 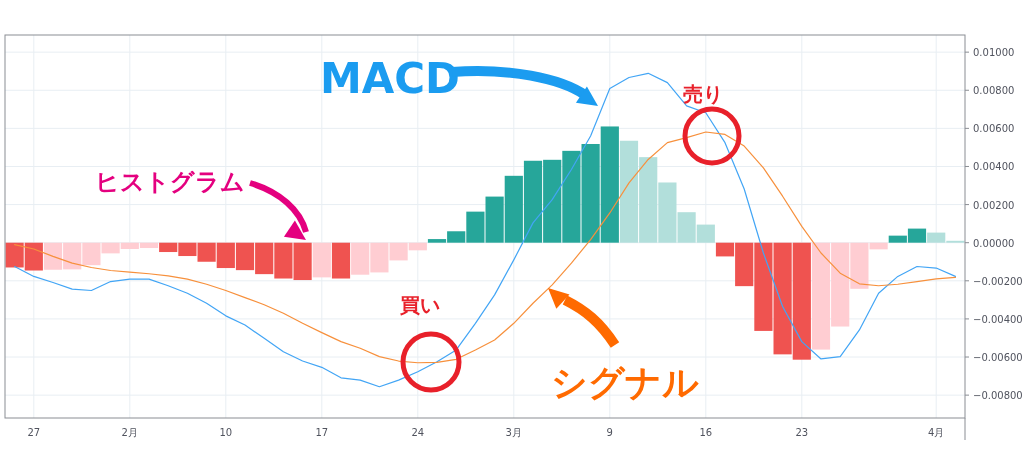 I want to click on x-tick-label: 4月, so click(x=936, y=432).